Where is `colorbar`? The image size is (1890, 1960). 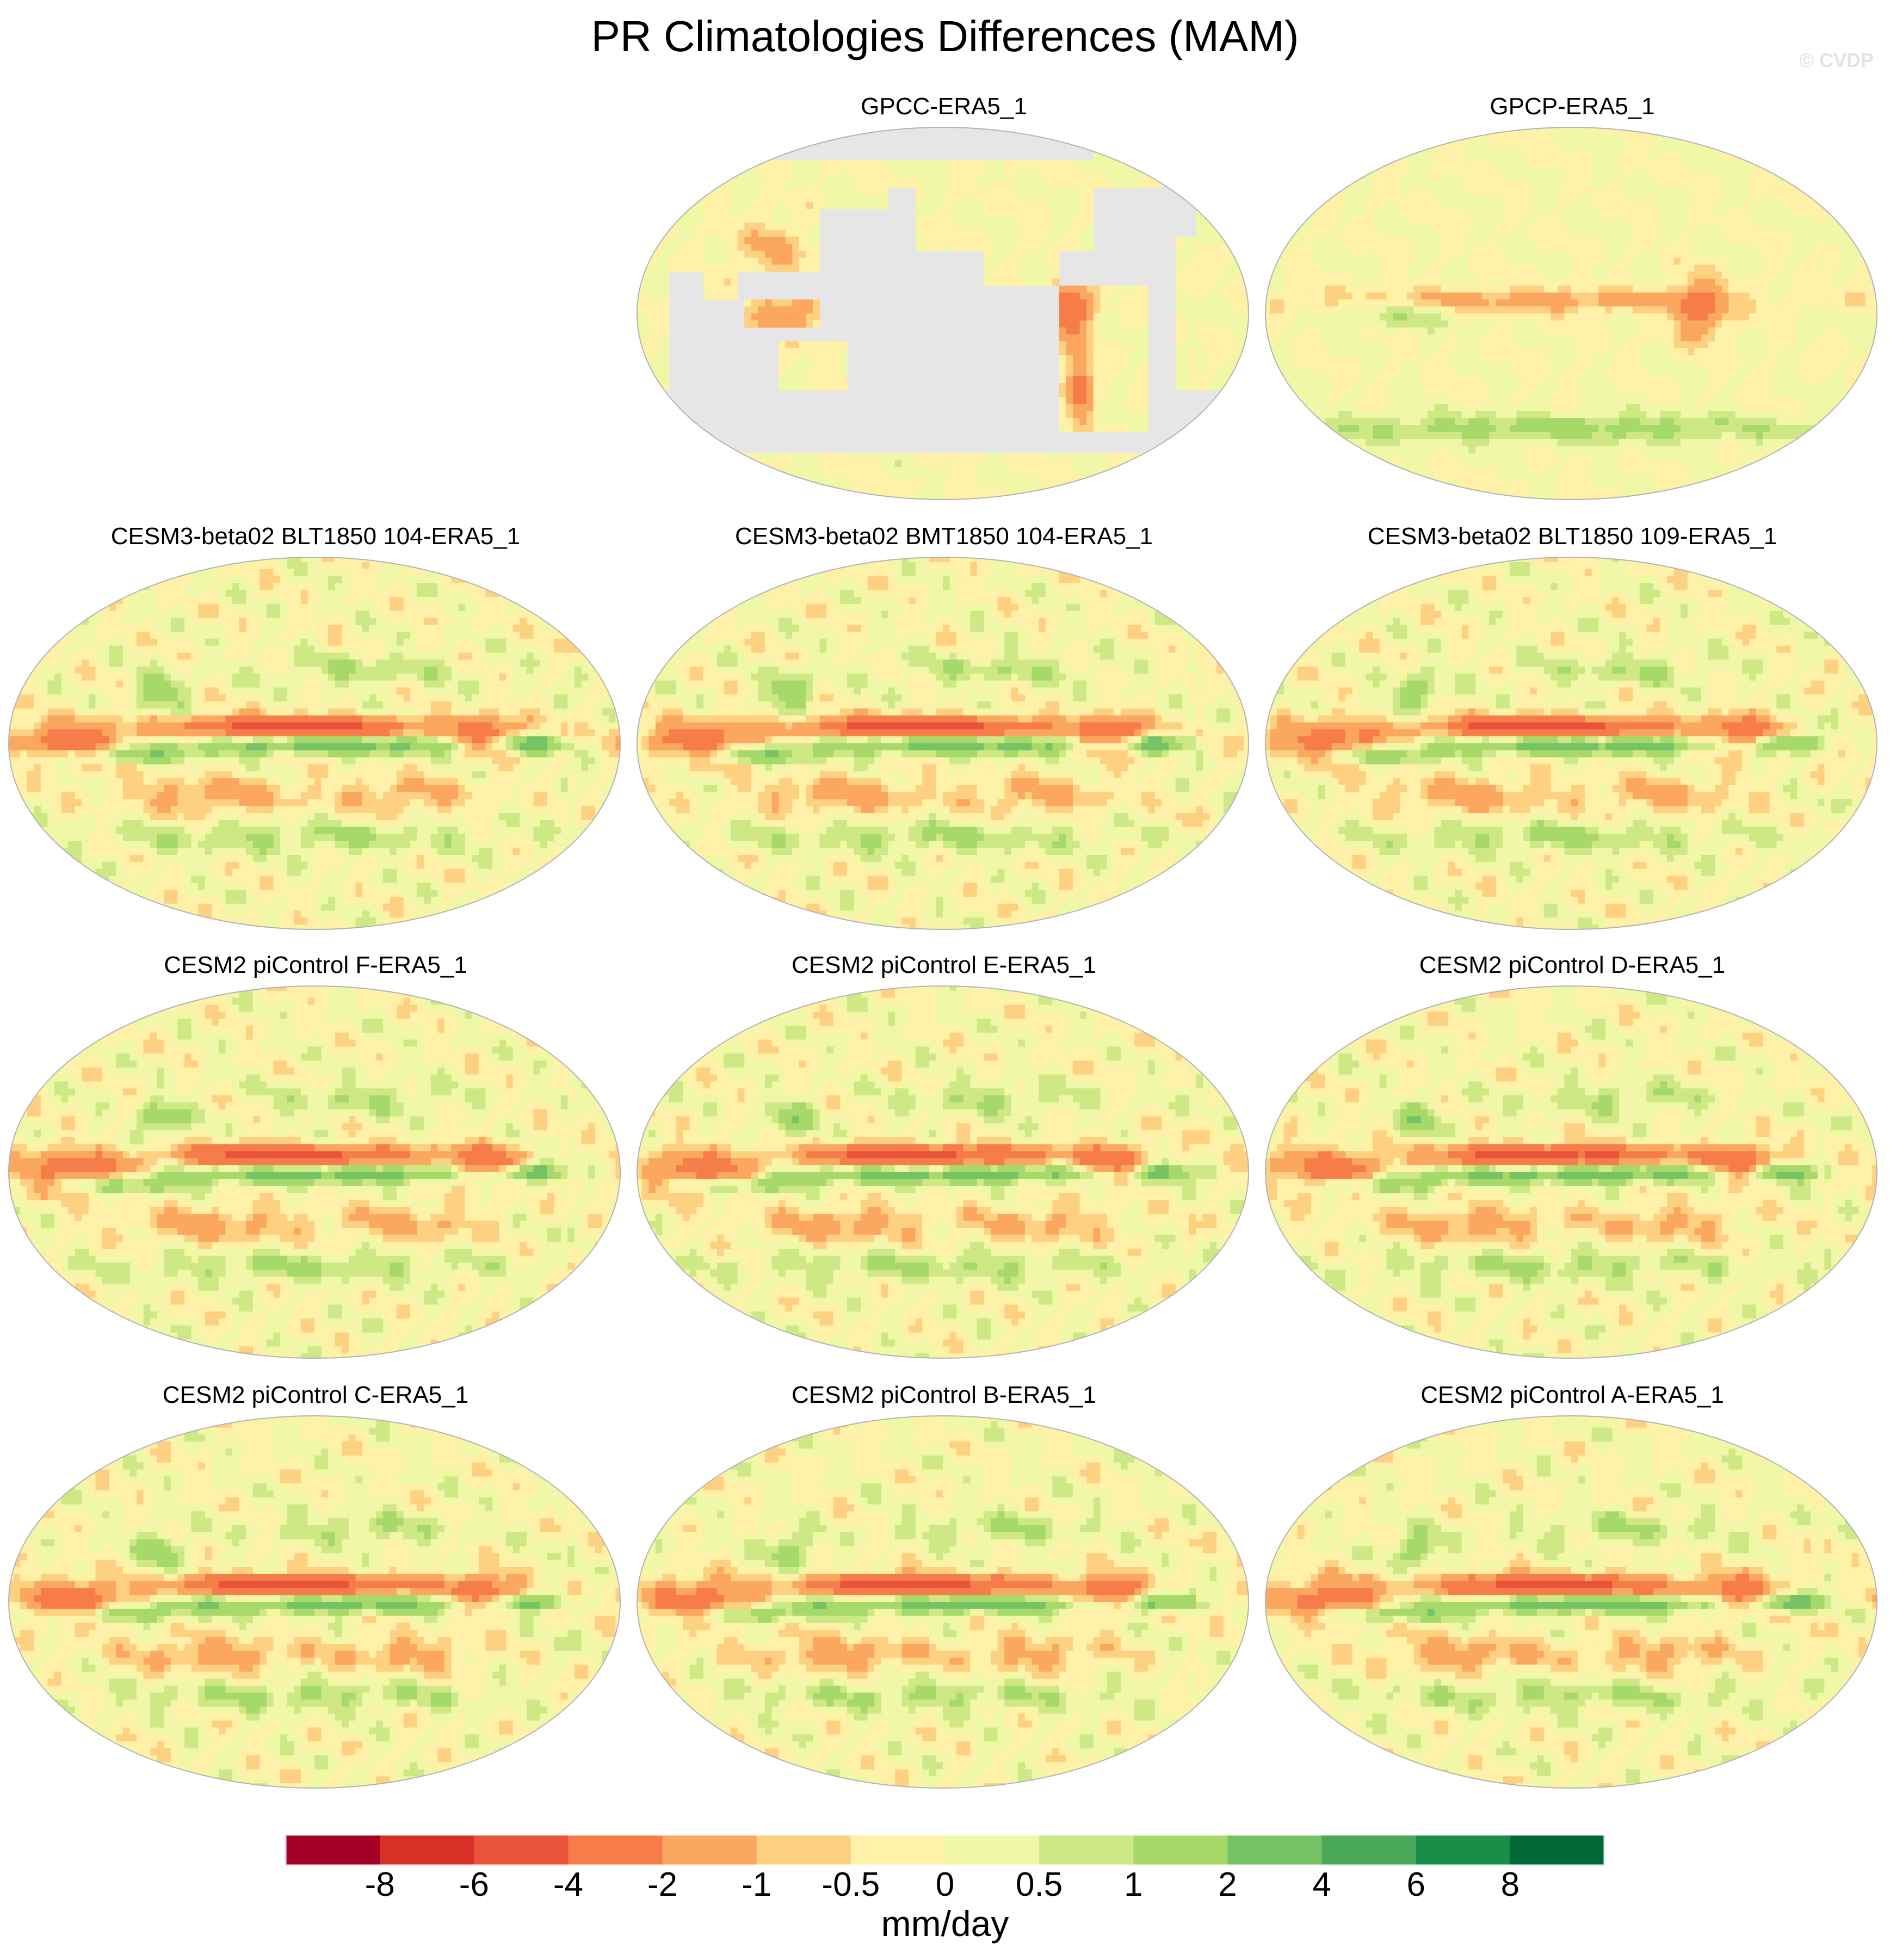 colorbar is located at coordinates (945, 1850).